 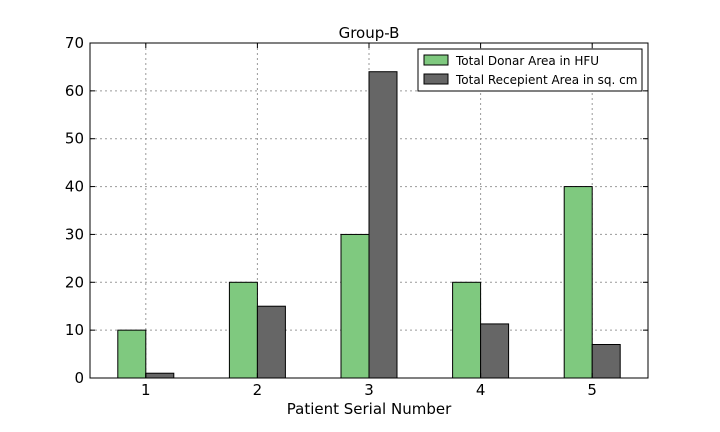 What do you see at coordinates (369, 390) in the screenshot?
I see `x-tick-label: 3` at bounding box center [369, 390].